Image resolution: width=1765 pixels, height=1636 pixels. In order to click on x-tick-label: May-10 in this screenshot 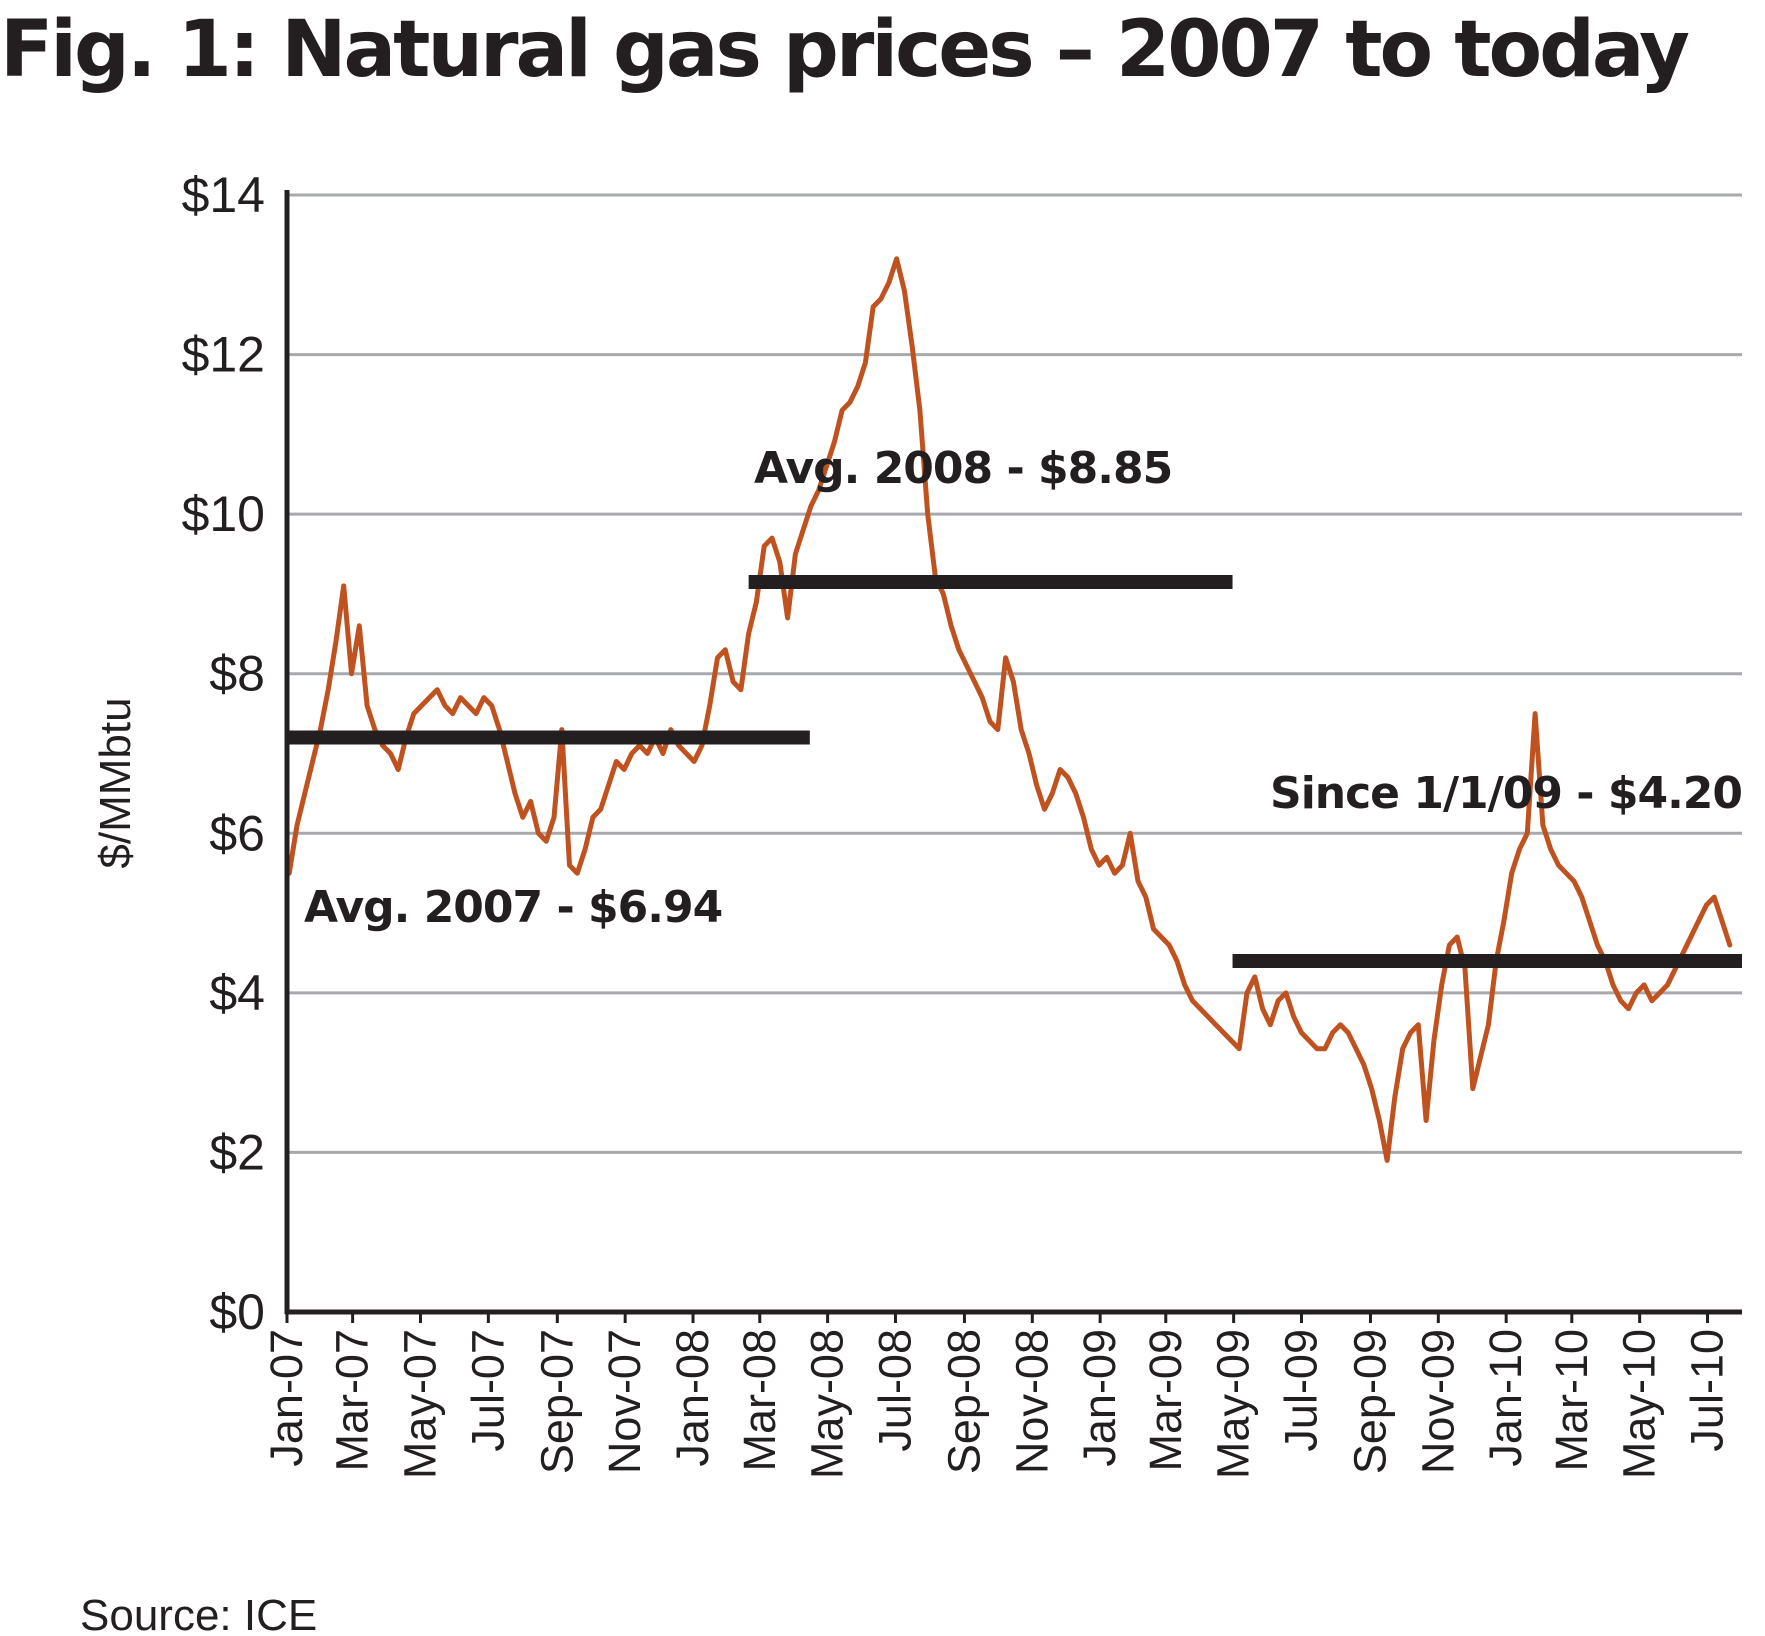, I will do `click(1639, 1404)`.